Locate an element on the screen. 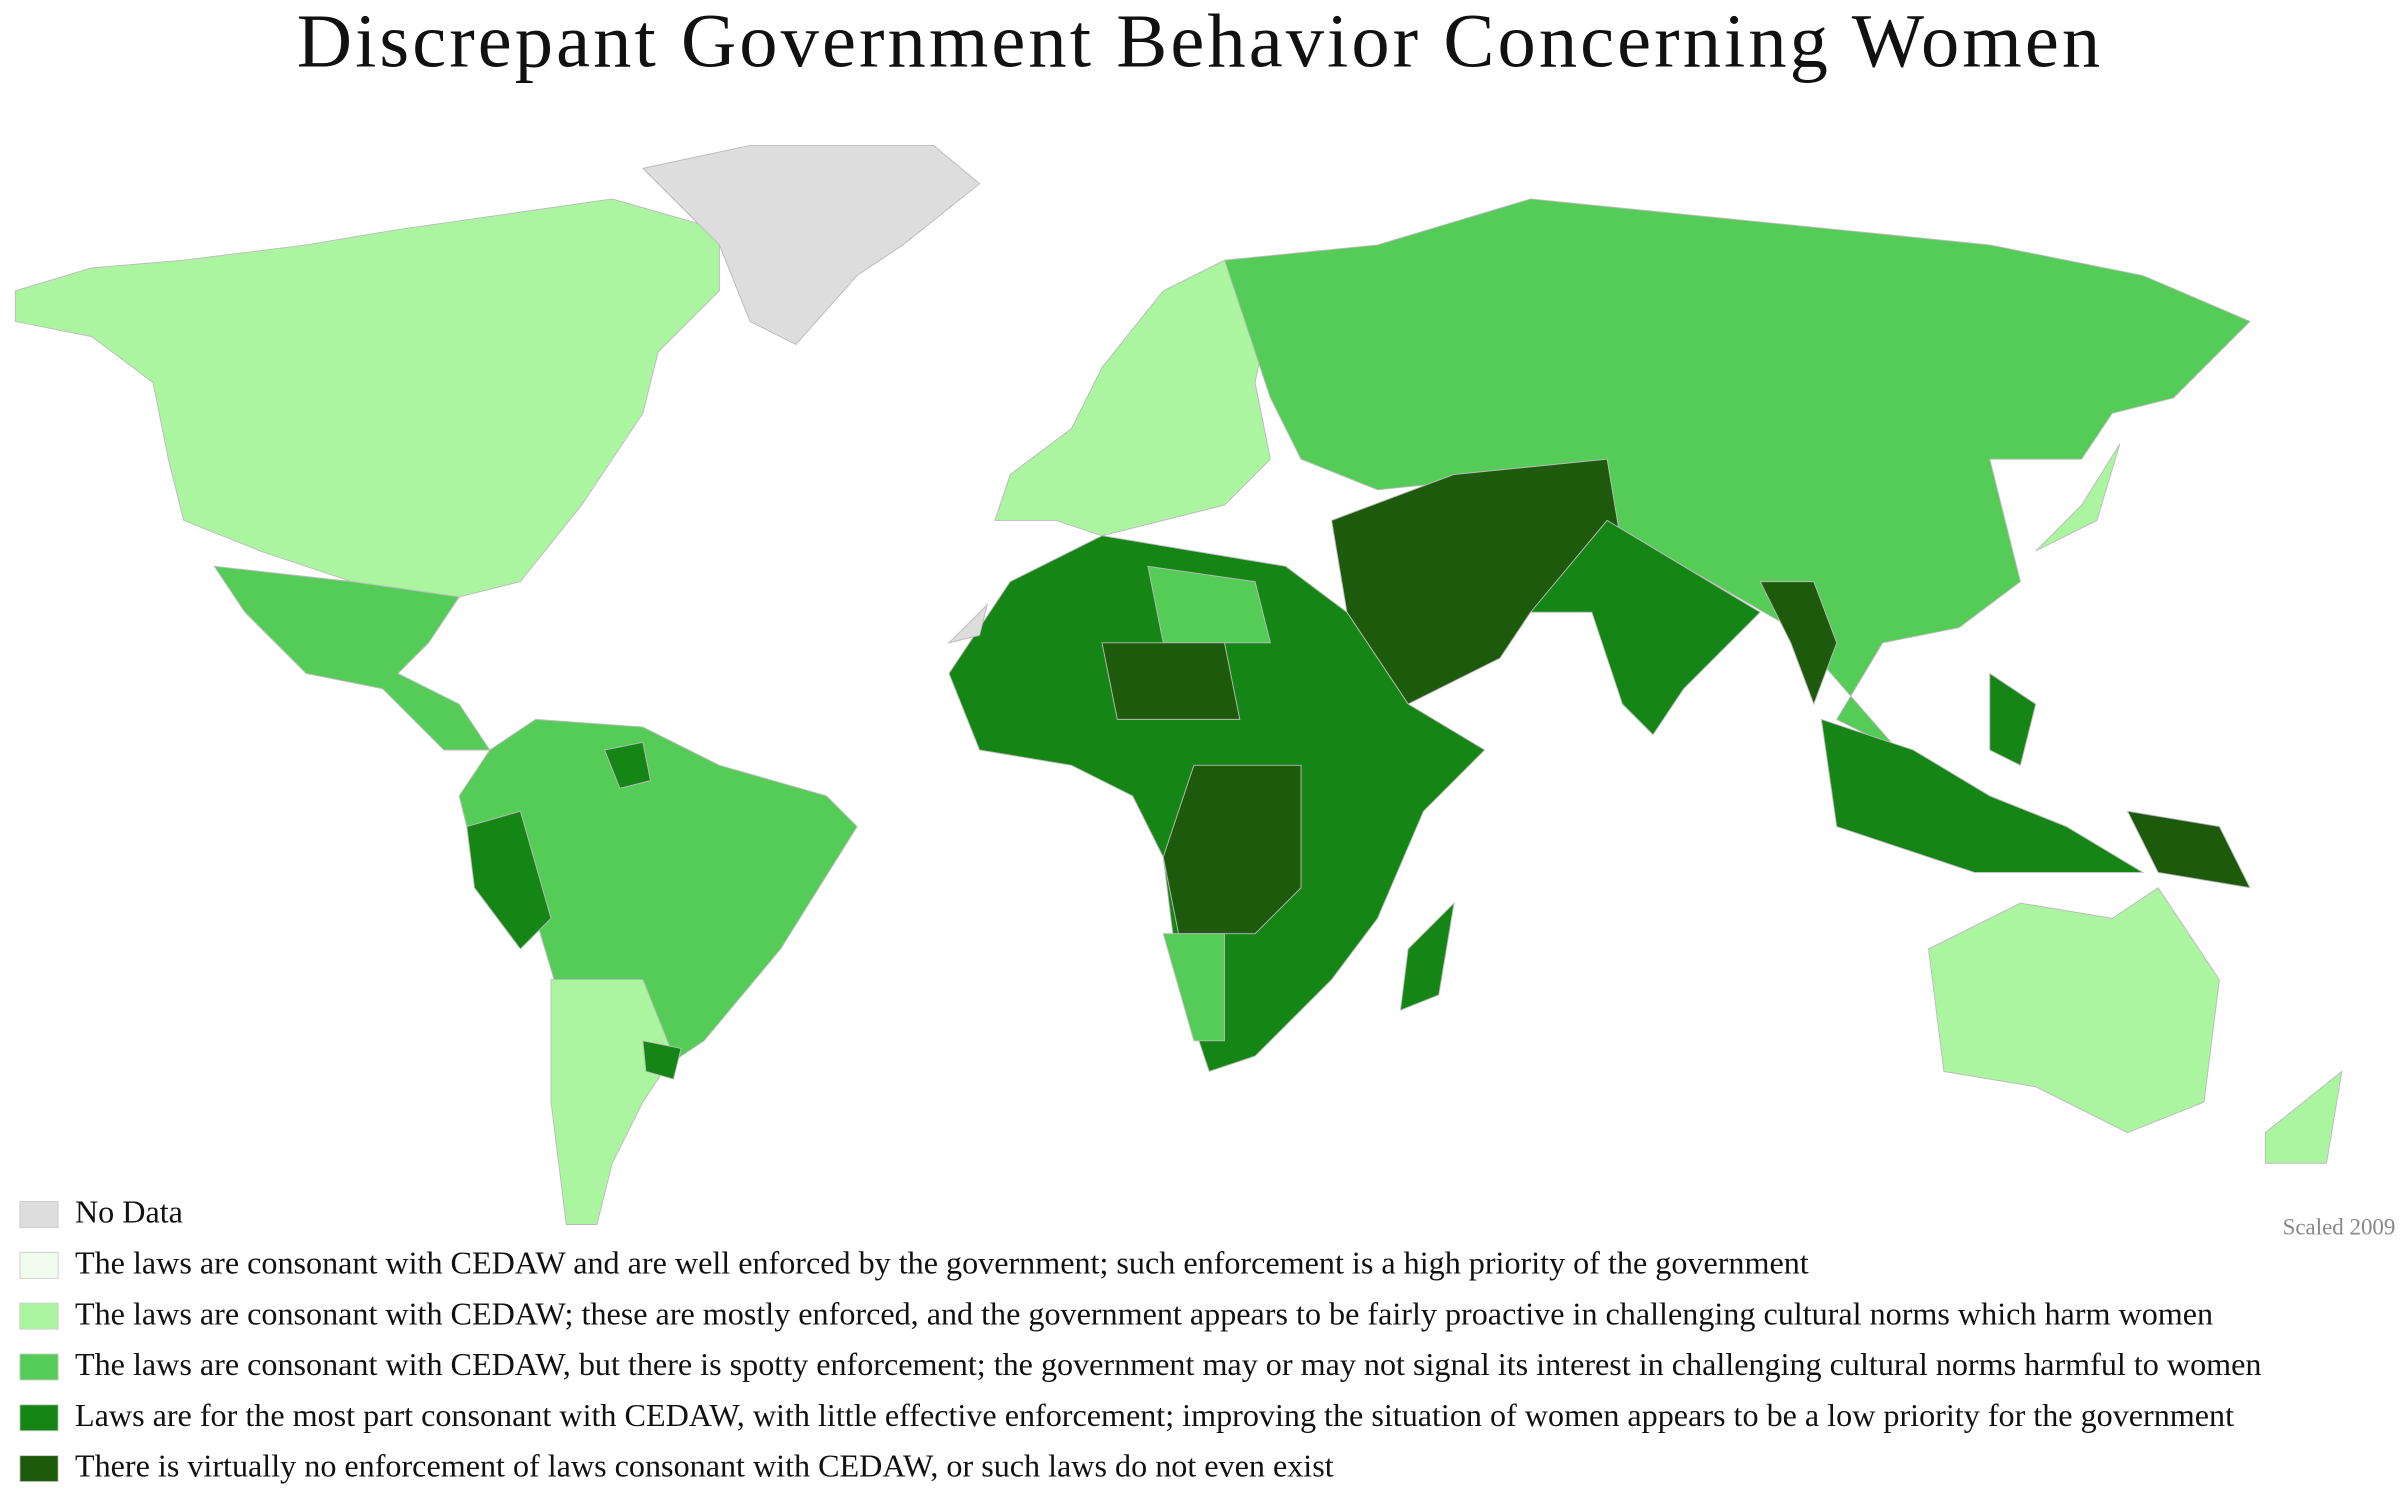 This screenshot has height=1502, width=2400. sahel is located at coordinates (1171, 681).